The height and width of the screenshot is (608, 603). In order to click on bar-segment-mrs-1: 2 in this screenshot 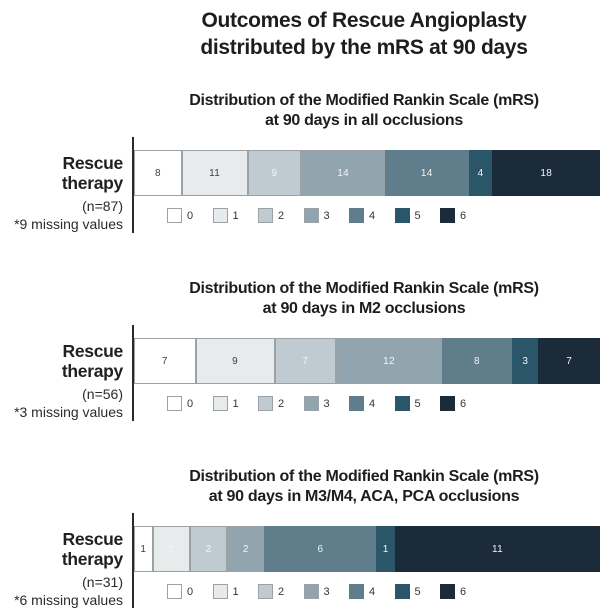, I will do `click(171, 549)`.